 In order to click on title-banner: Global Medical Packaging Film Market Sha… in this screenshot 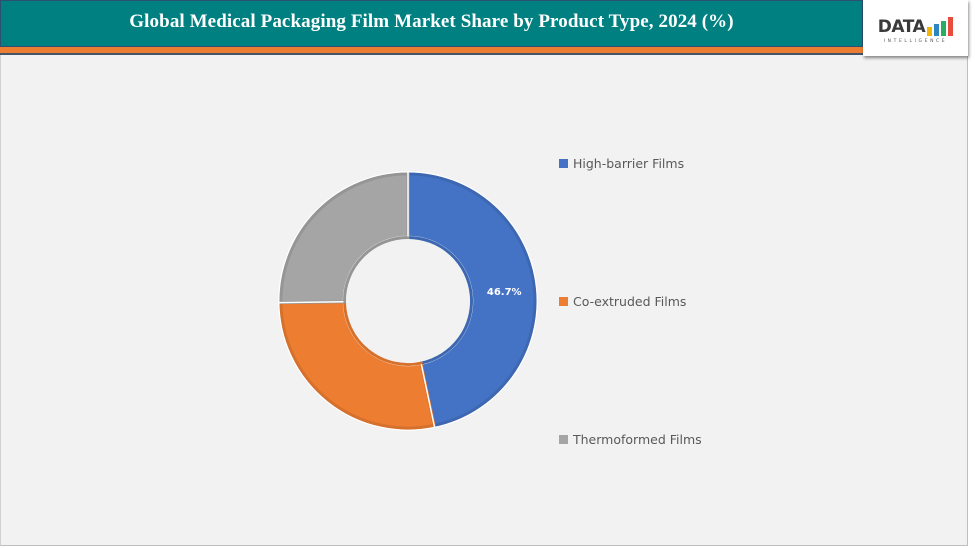, I will do `click(431, 23)`.